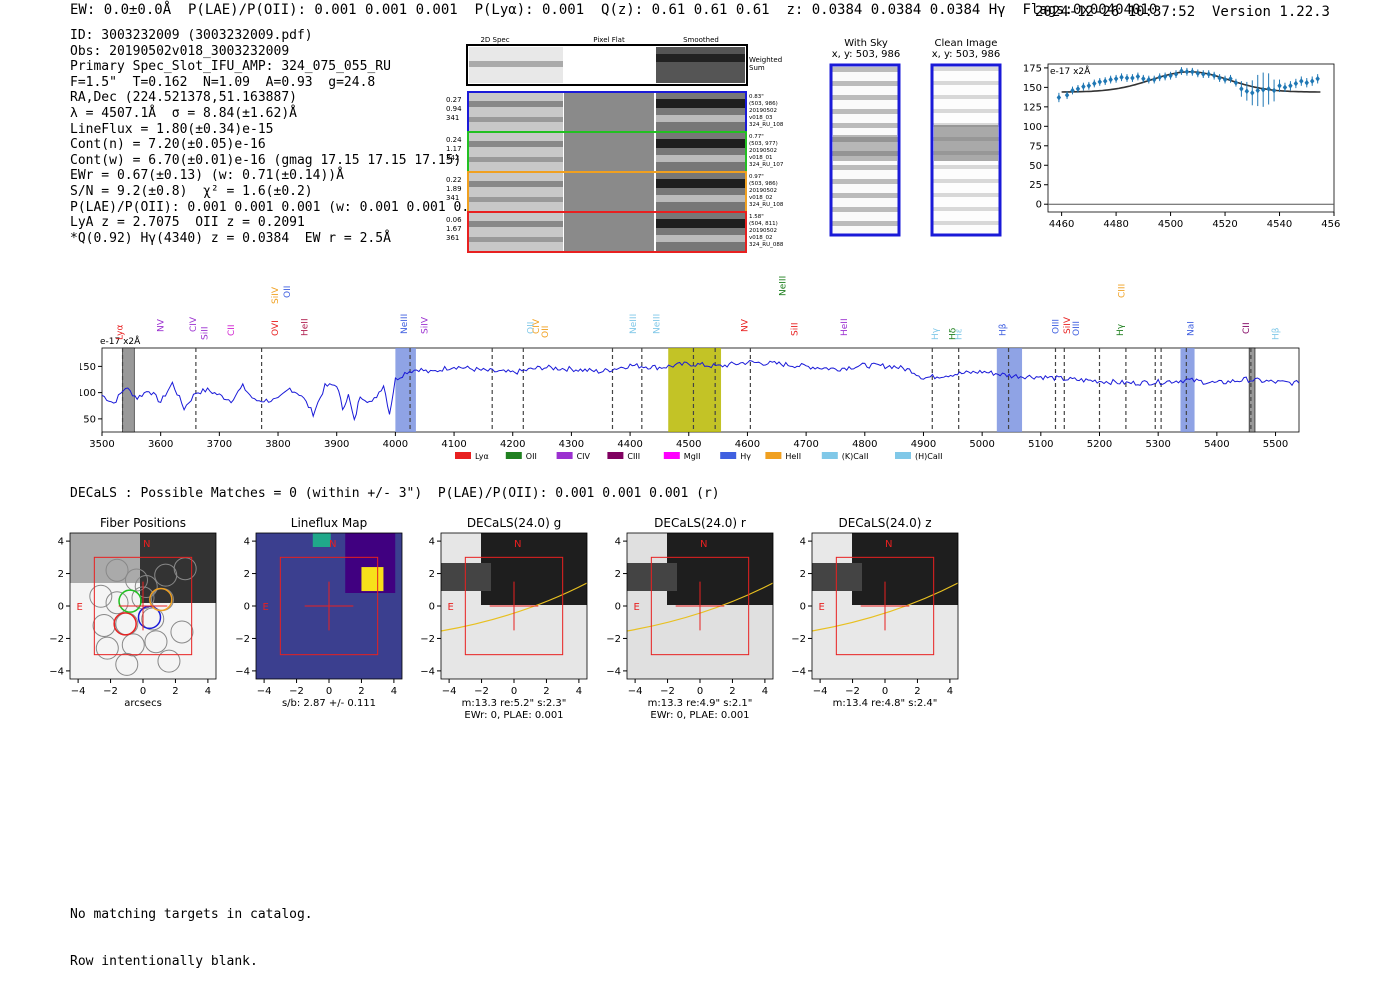 This screenshot has height=985, width=1400. I want to click on with-sky-title: With Sky, so click(866, 43).